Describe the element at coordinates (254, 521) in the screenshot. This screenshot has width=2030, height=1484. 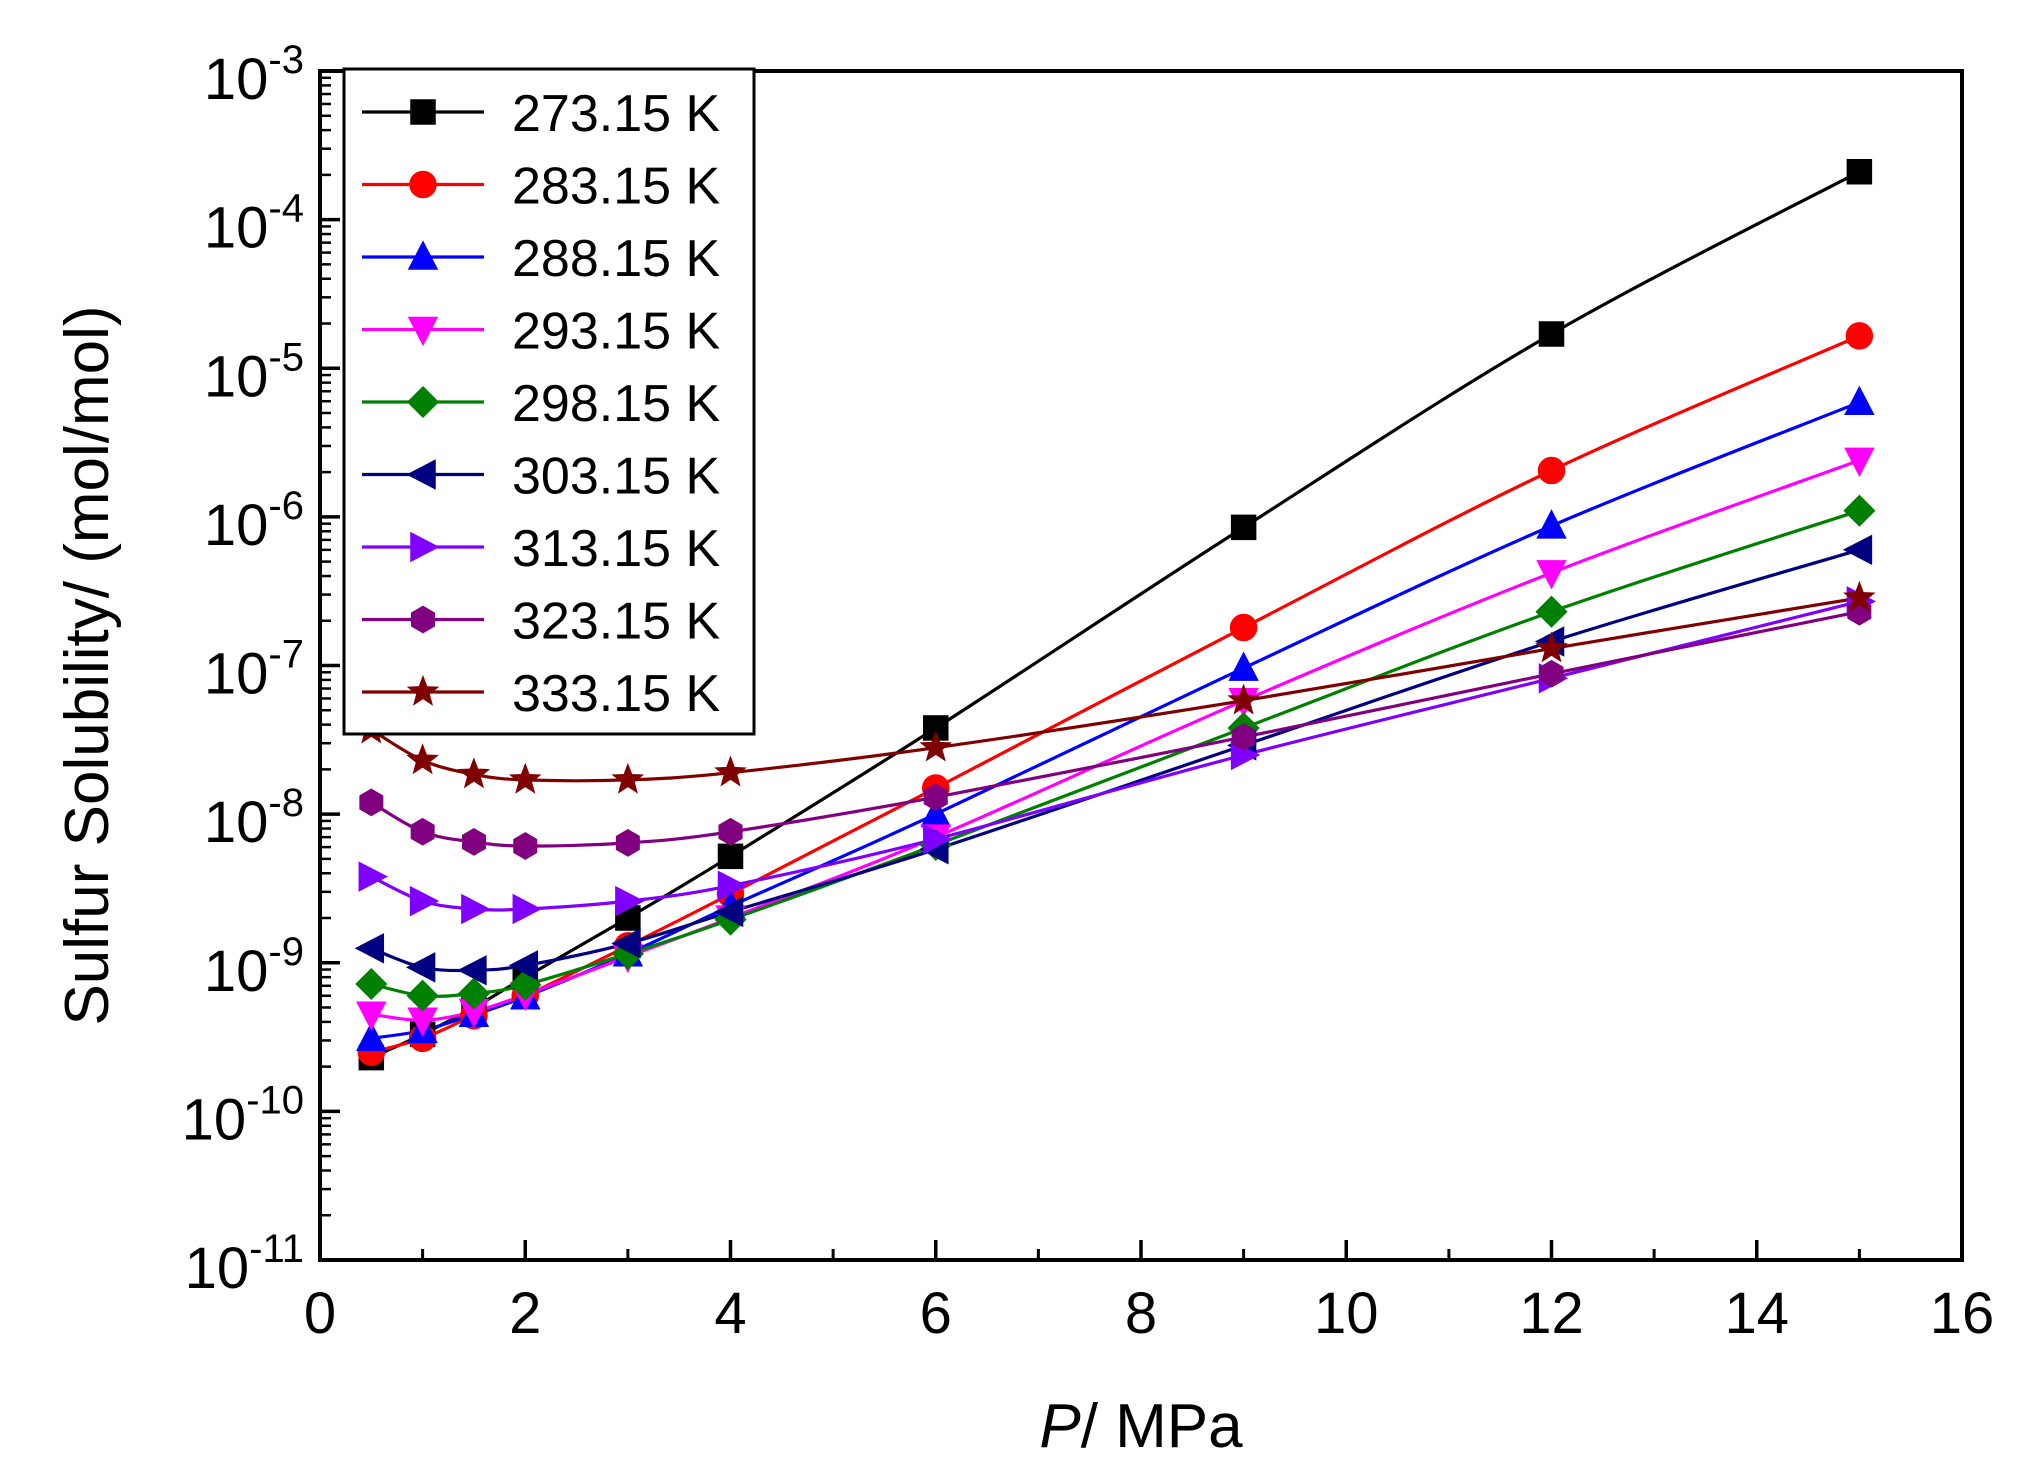
I see `y-tick-label: 10⁻⁶` at that location.